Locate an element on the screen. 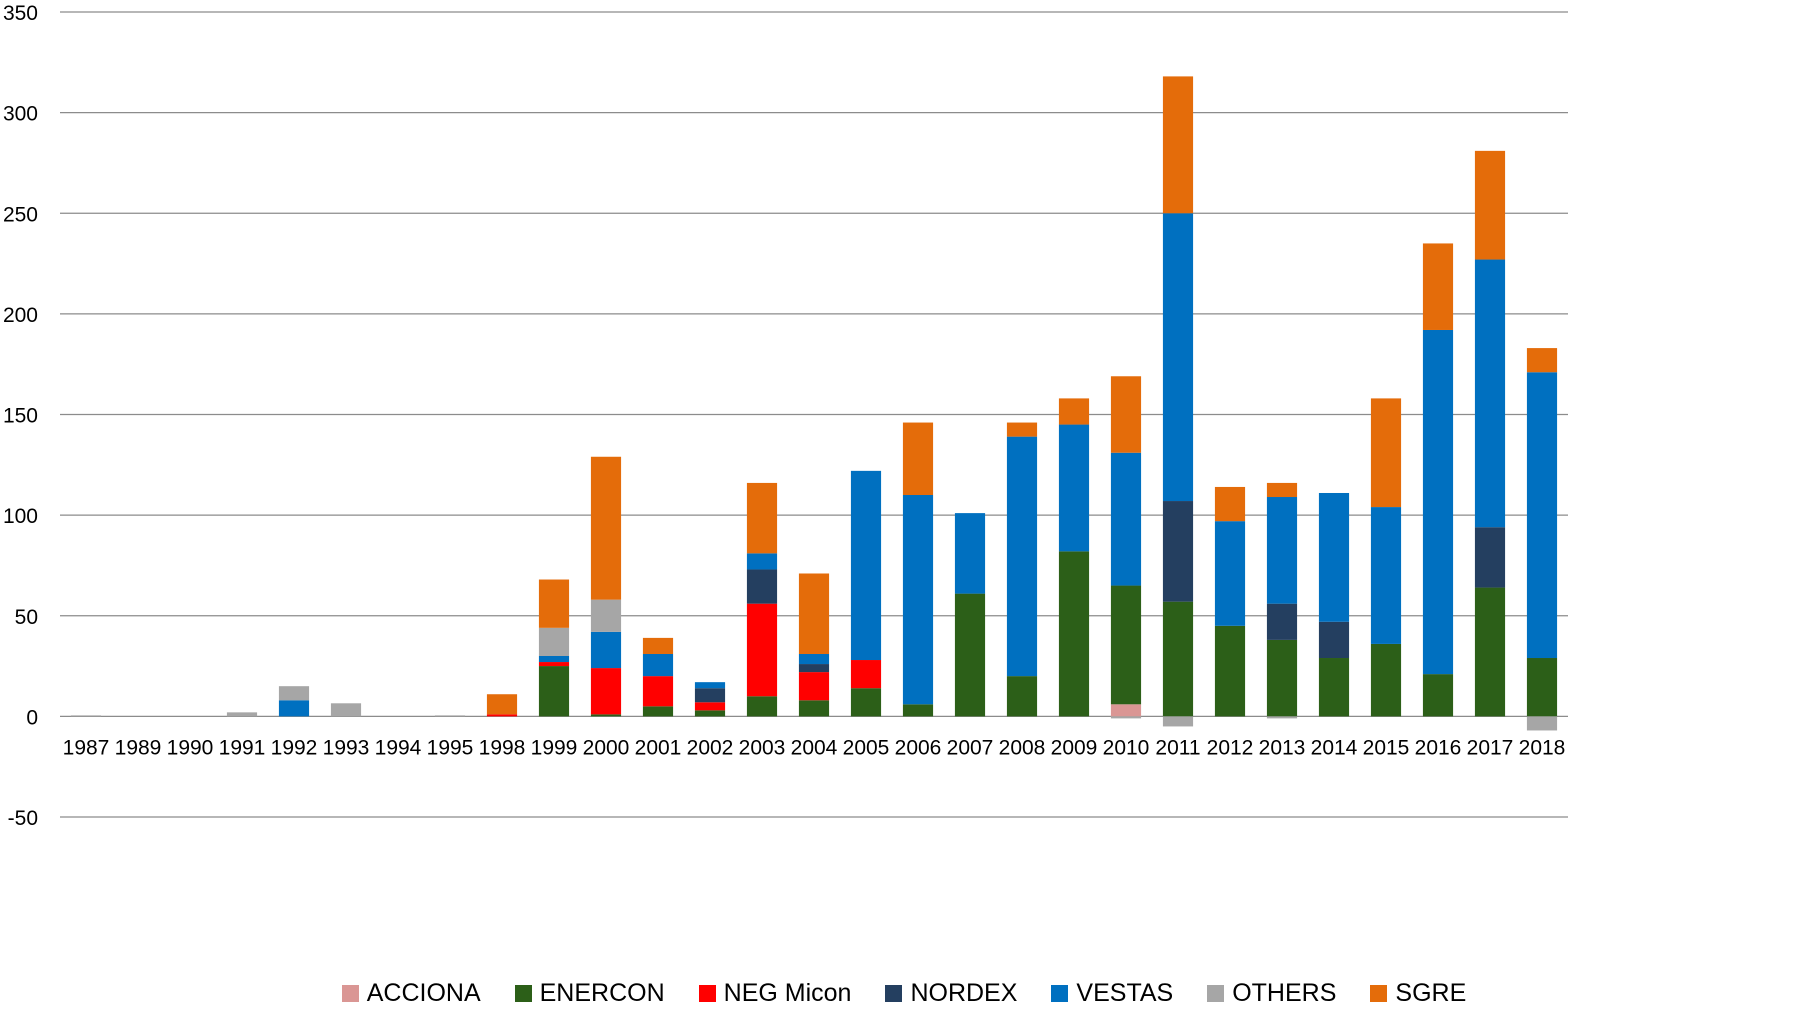 The image size is (1808, 1011). x-tick-label: 2000 is located at coordinates (606, 747).